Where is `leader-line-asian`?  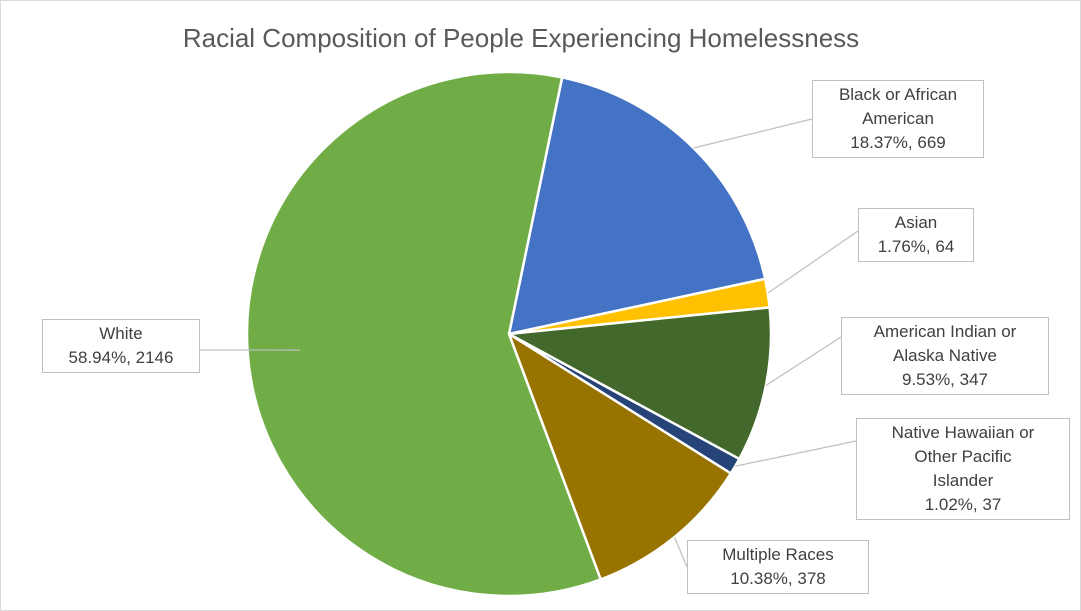 leader-line-asian is located at coordinates (813, 262).